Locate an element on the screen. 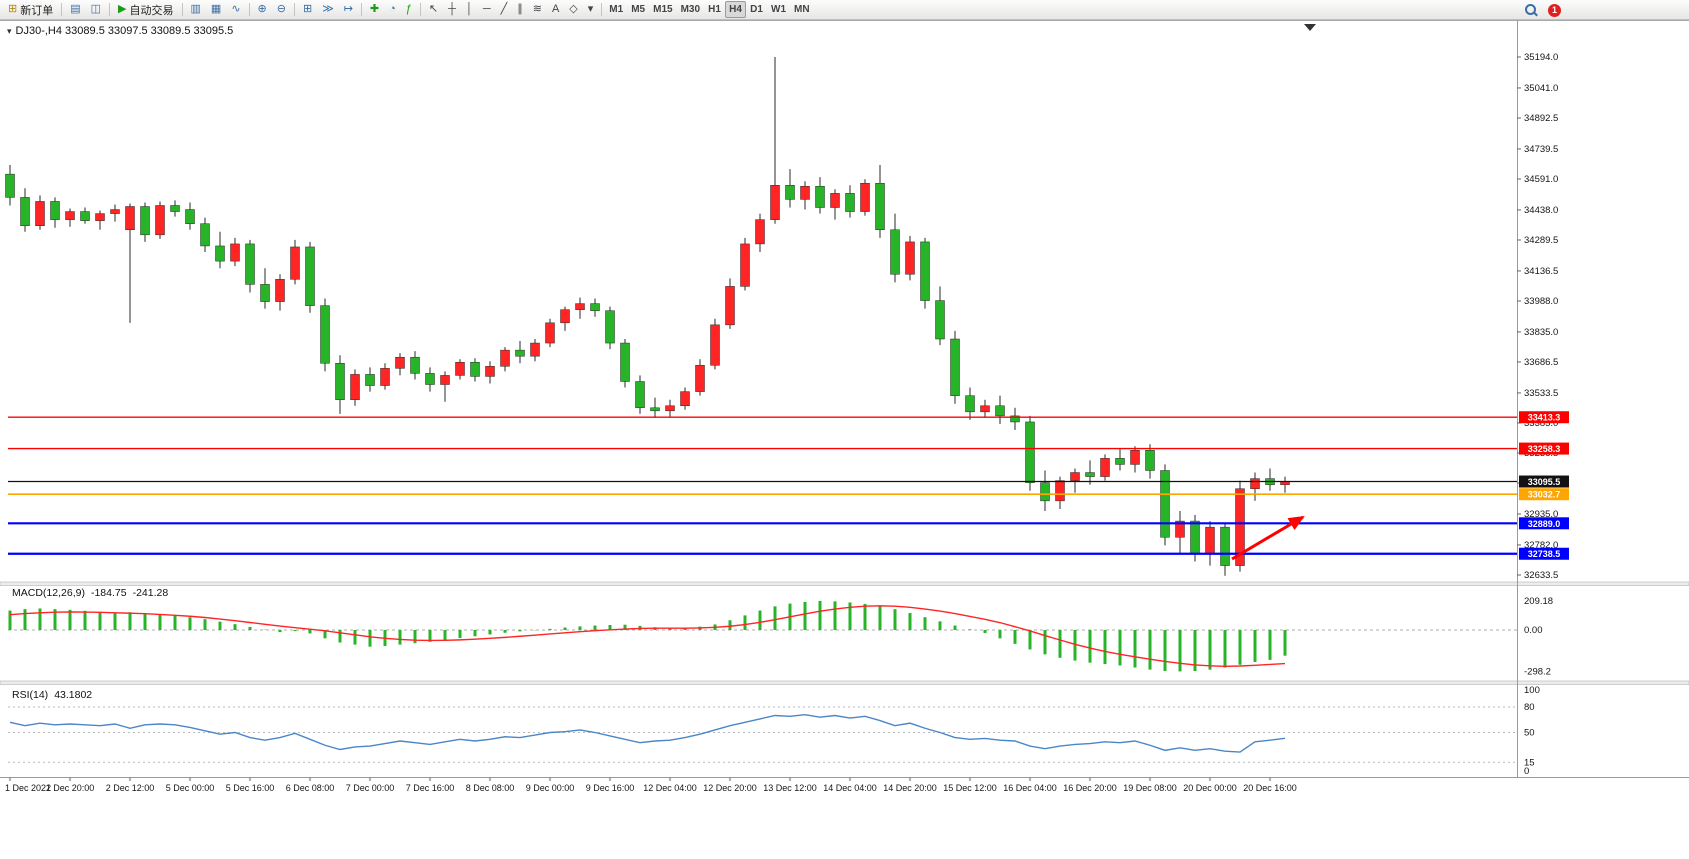 Image resolution: width=1689 pixels, height=859 pixels. time-axis-label: 14 Dec 04:00 is located at coordinates (850, 788).